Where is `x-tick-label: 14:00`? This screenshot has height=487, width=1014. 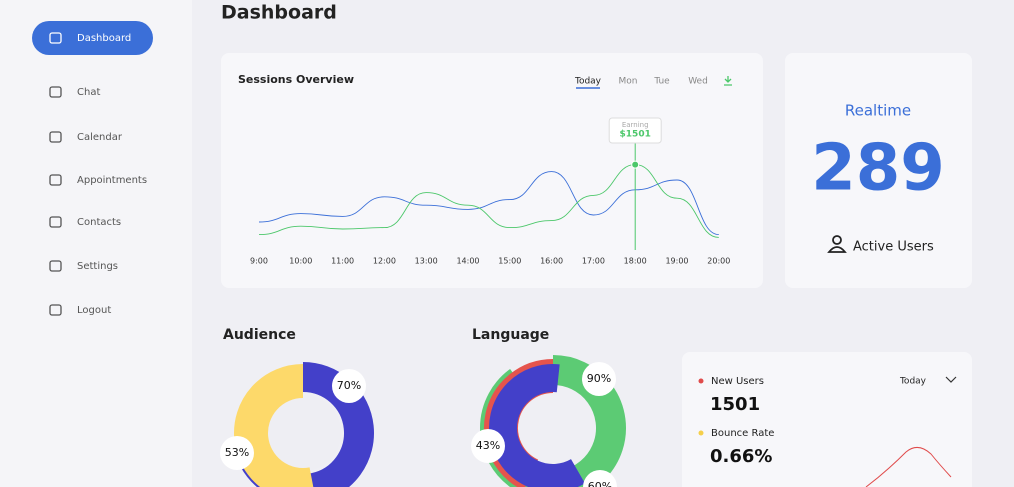
x-tick-label: 14:00 is located at coordinates (467, 261).